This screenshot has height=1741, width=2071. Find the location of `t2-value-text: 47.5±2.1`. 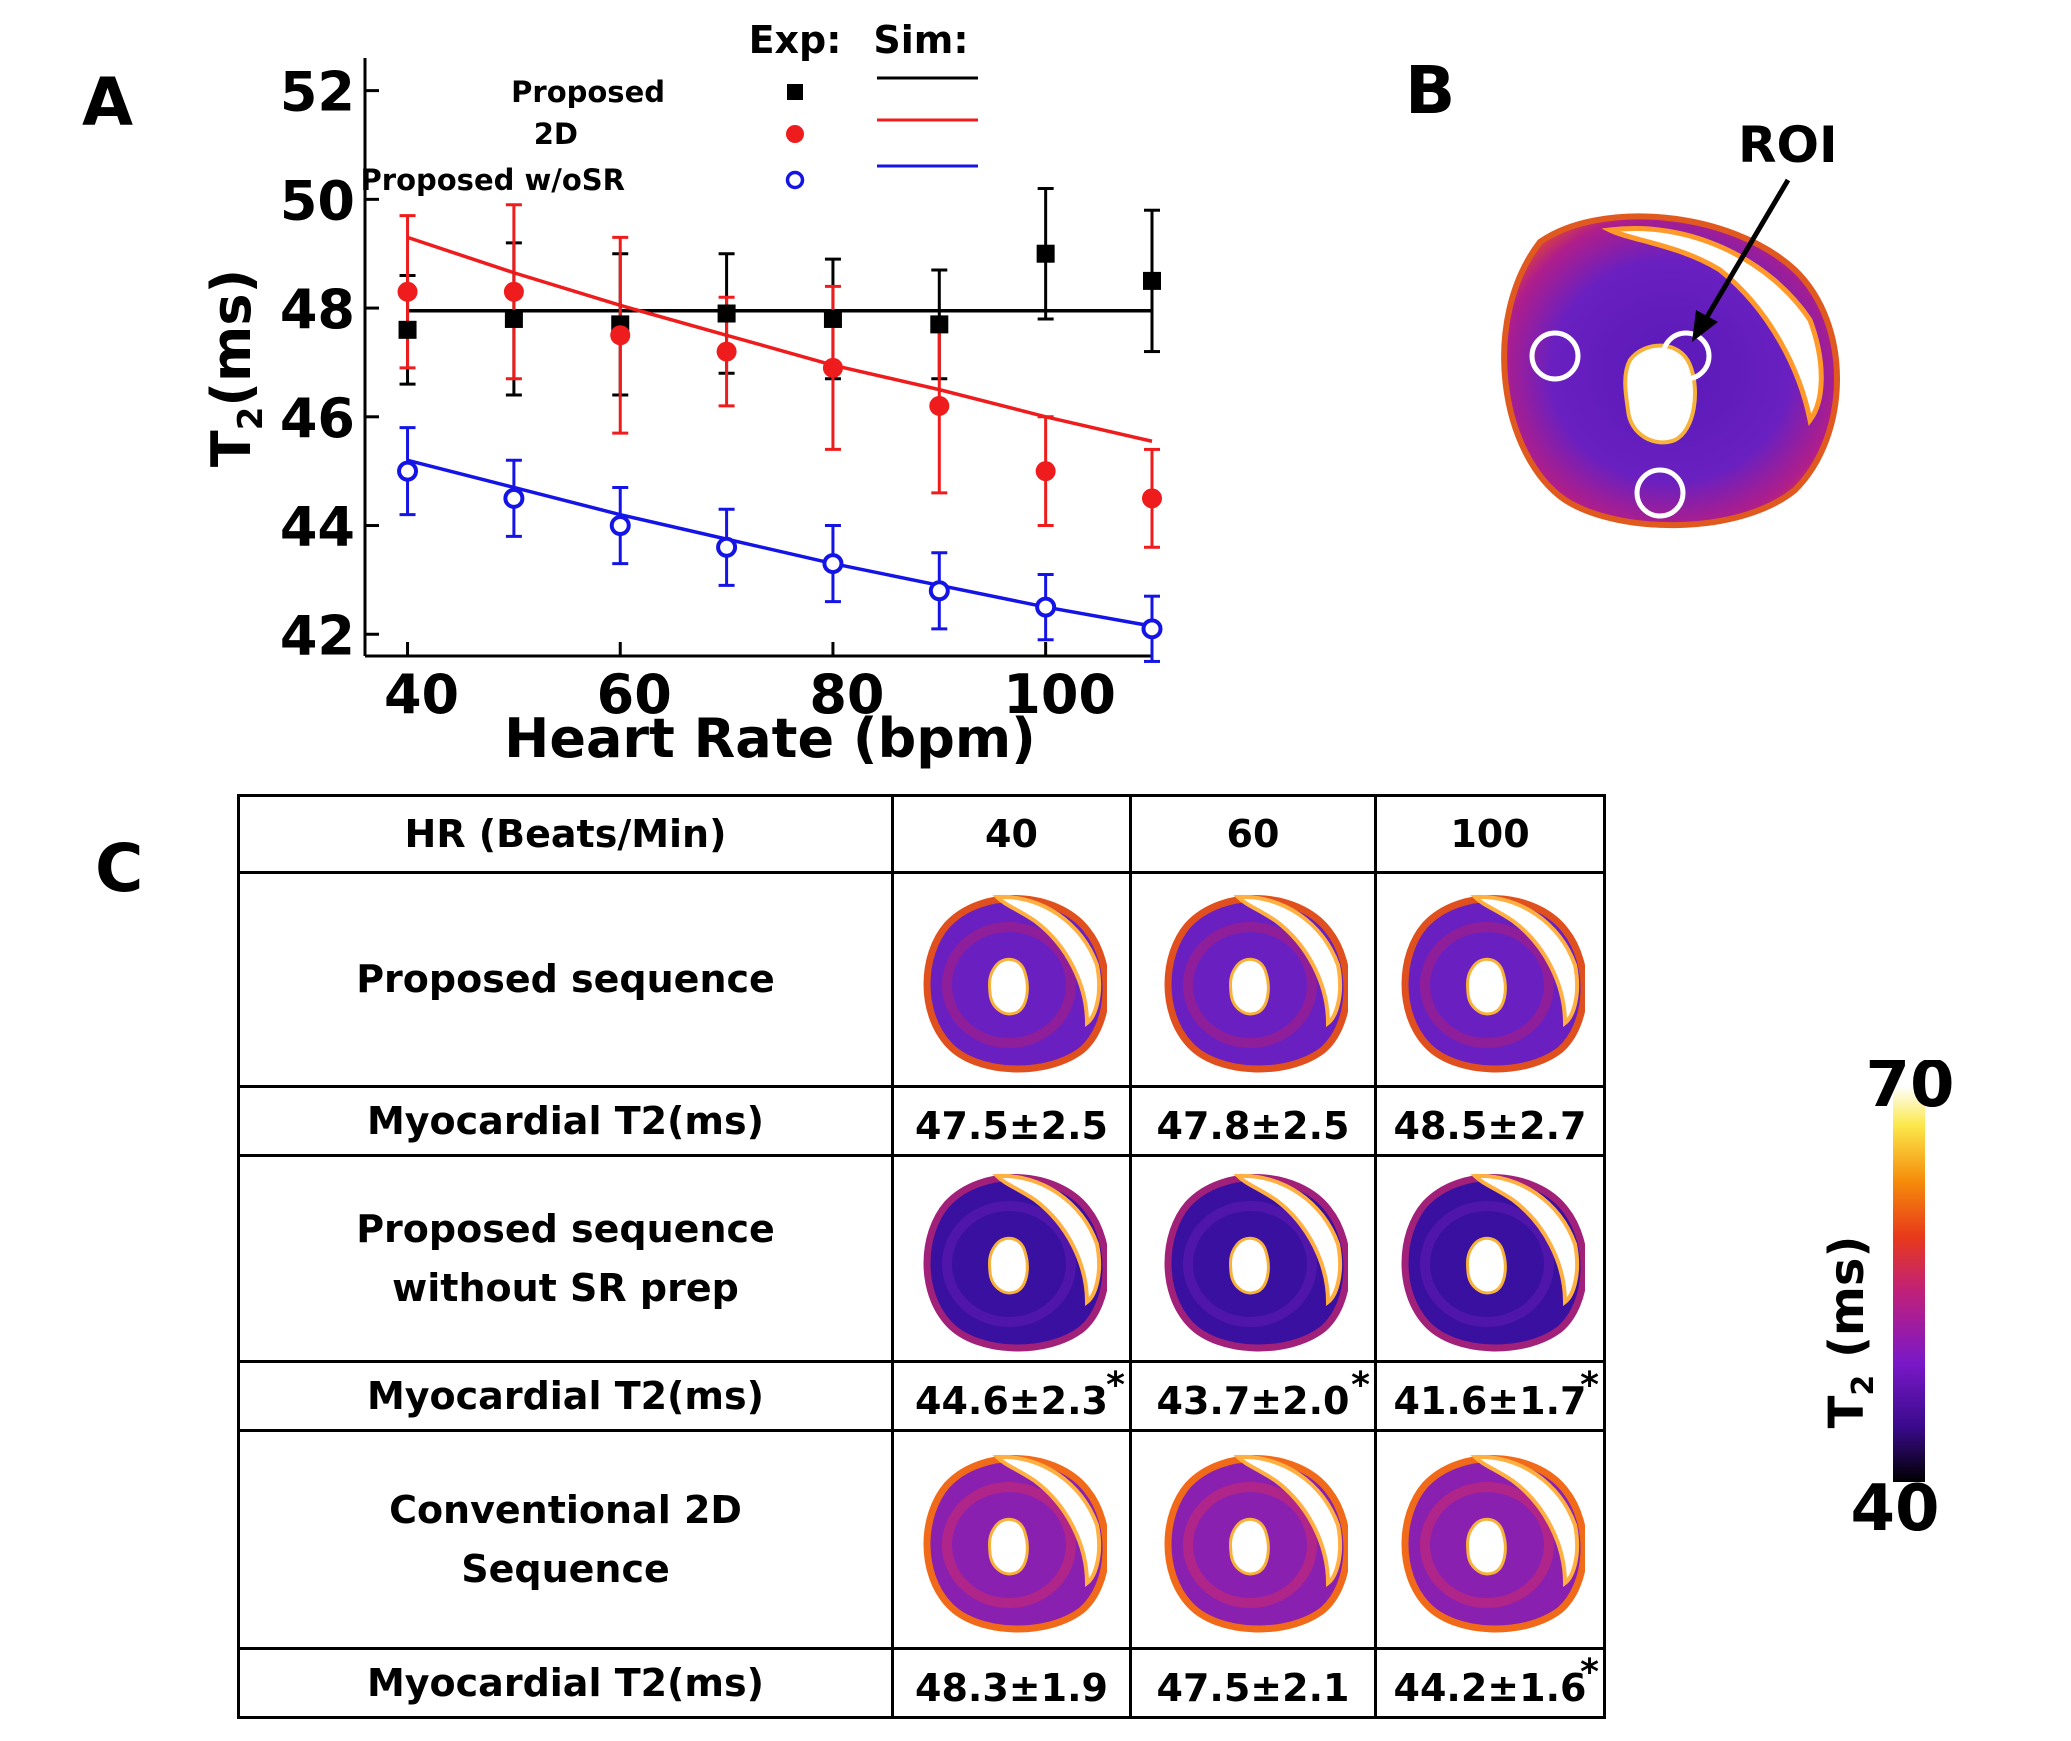

t2-value-text: 47.5±2.1 is located at coordinates (1253, 1688).